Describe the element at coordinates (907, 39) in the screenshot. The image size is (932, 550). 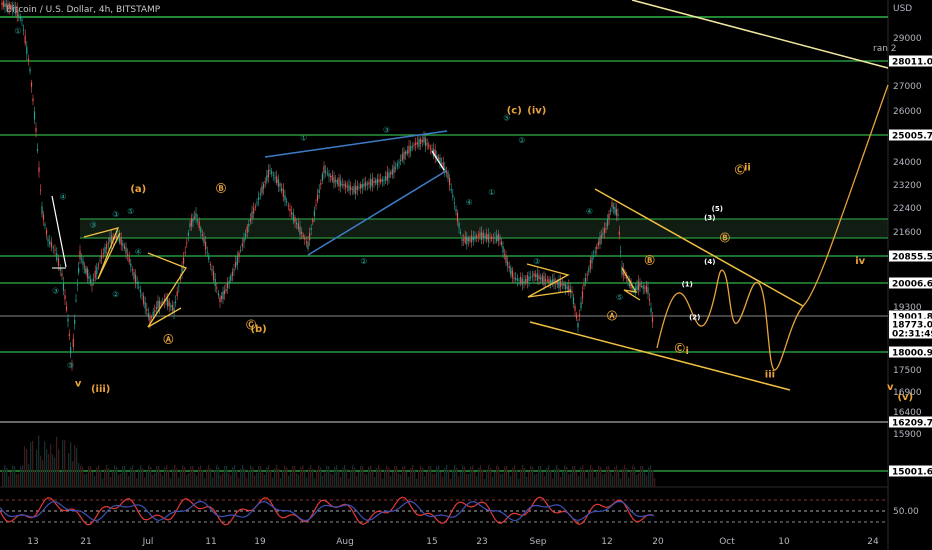
I see `y-tick-label: 29000` at that location.